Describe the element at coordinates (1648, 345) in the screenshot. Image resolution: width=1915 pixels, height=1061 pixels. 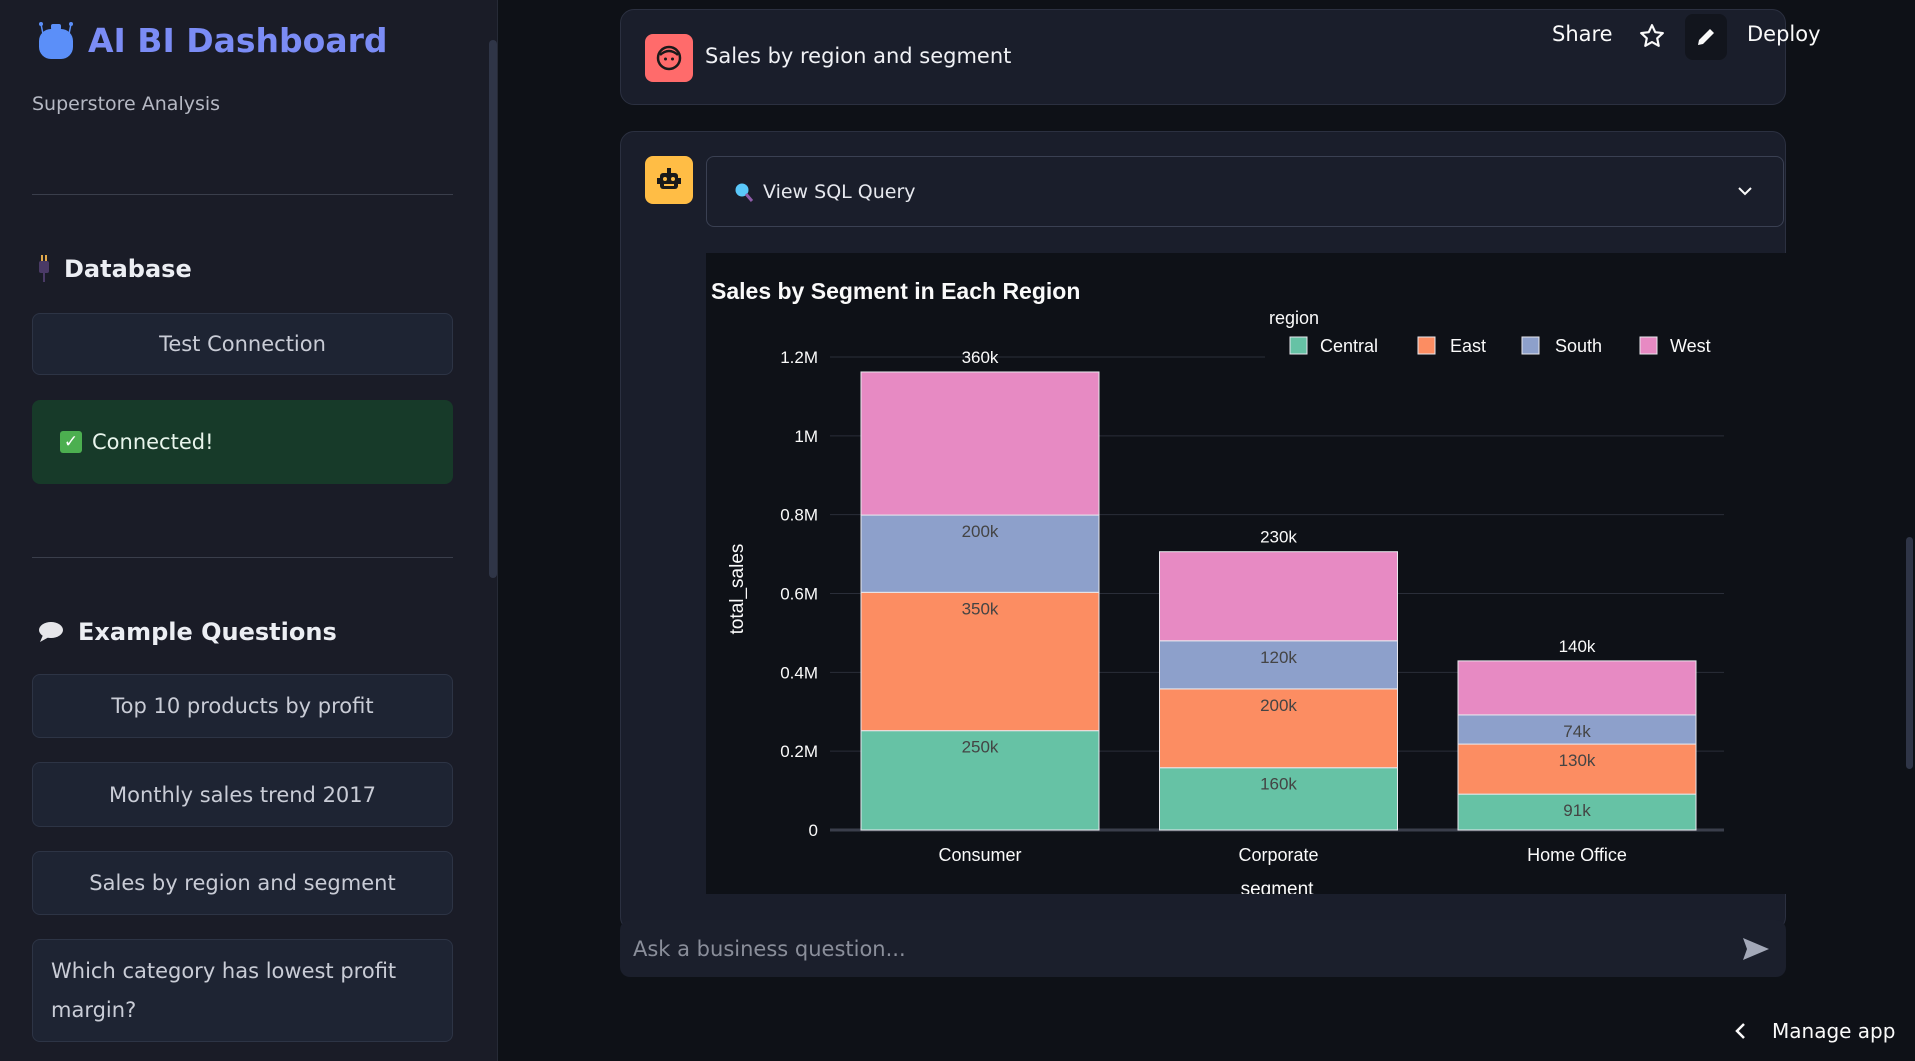
I see `legend-swatch-west` at that location.